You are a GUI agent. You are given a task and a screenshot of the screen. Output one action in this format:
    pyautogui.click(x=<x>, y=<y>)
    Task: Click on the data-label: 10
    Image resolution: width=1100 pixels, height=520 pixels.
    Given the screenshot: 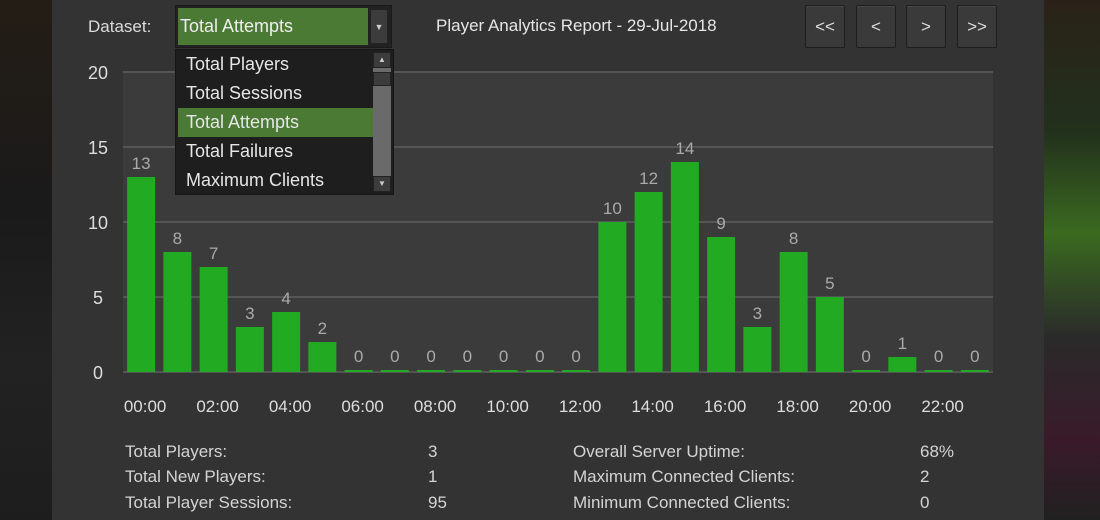 What is the action you would take?
    pyautogui.click(x=612, y=208)
    